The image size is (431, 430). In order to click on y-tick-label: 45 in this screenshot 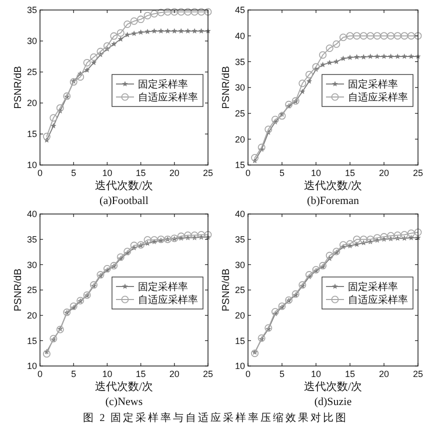, I will do `click(239, 10)`.